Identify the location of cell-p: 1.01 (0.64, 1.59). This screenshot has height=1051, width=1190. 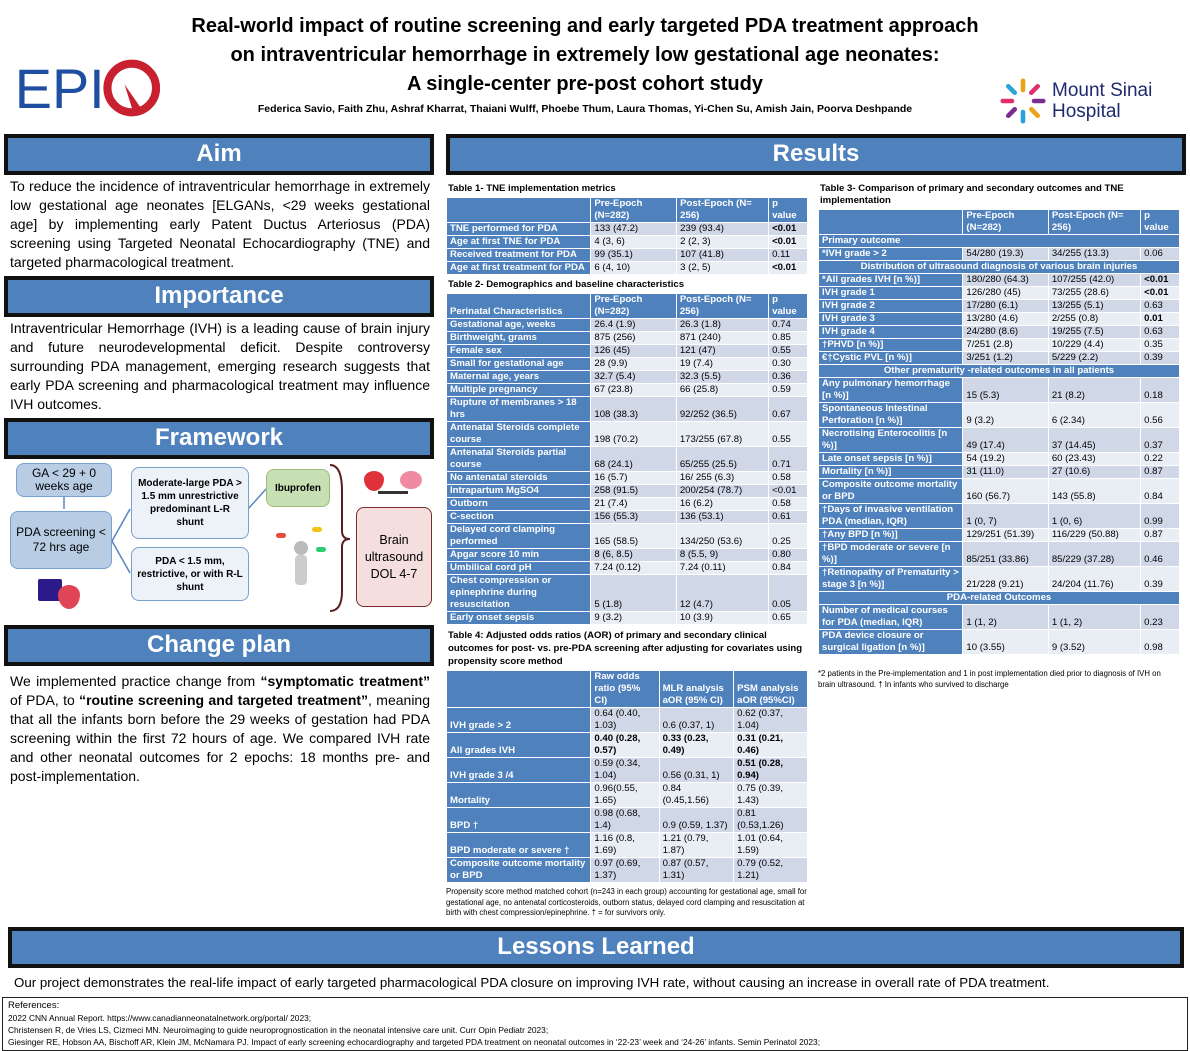
(770, 845).